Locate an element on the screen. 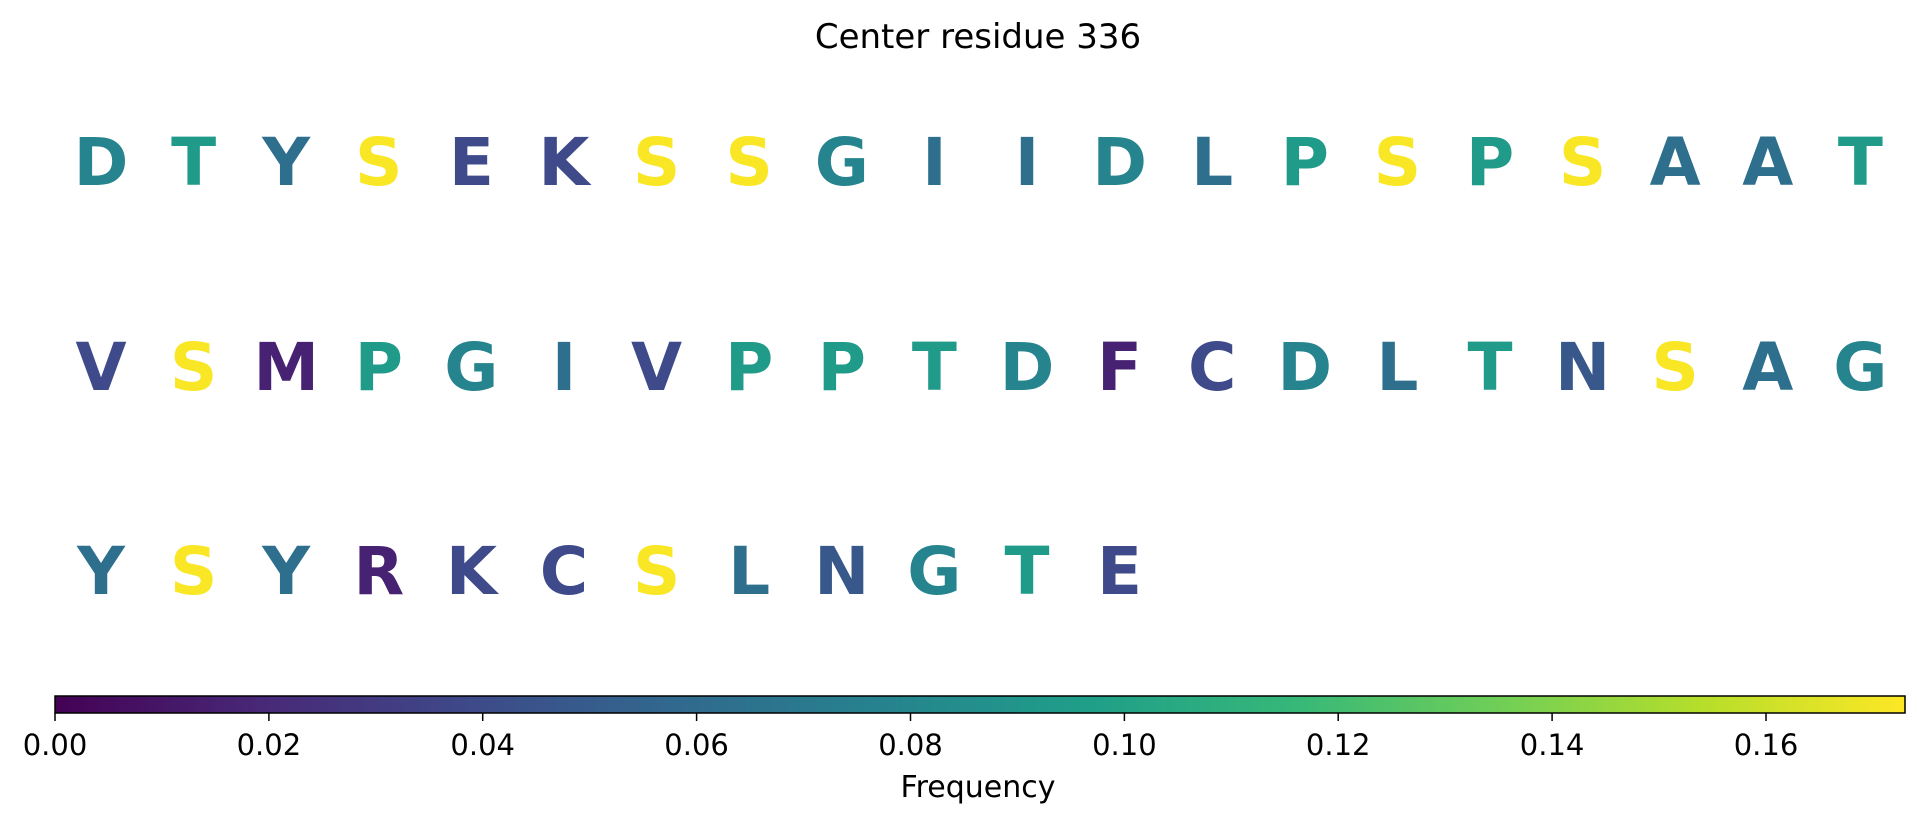 The width and height of the screenshot is (1917, 822). residue-letter: M is located at coordinates (286, 367).